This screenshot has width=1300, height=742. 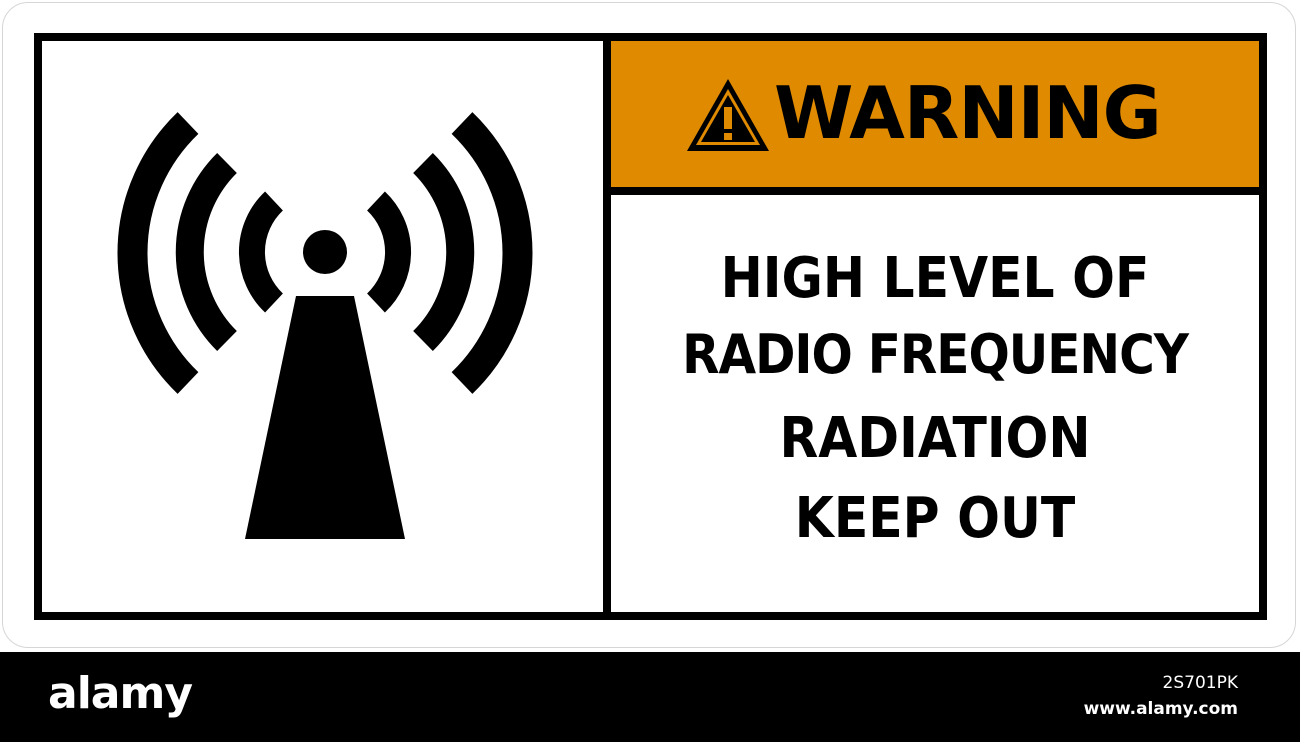 What do you see at coordinates (935, 278) in the screenshot?
I see `message-line: HIGH LEVEL OF` at bounding box center [935, 278].